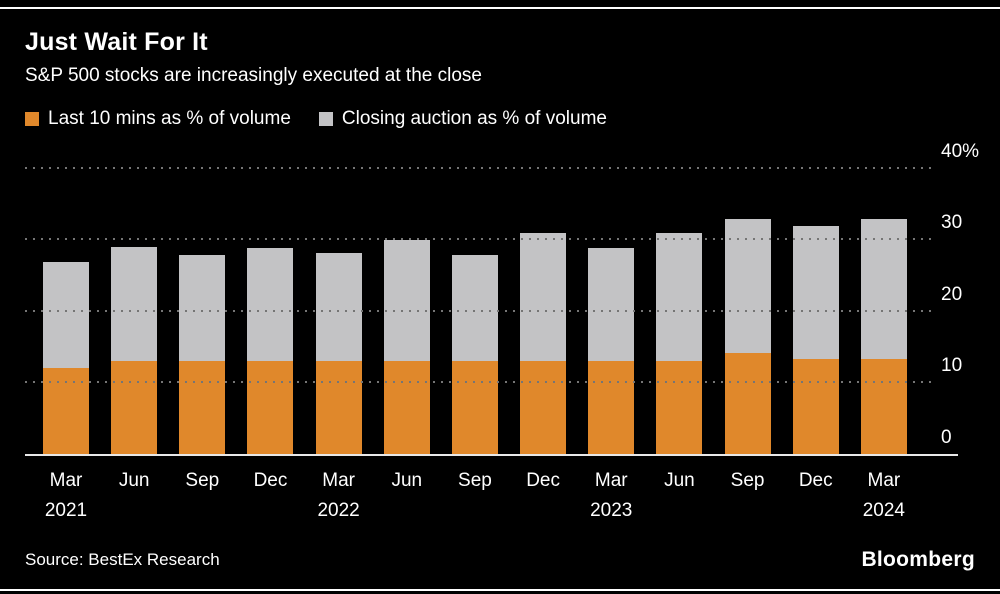  I want to click on bar-mar-2023, so click(611, 351).